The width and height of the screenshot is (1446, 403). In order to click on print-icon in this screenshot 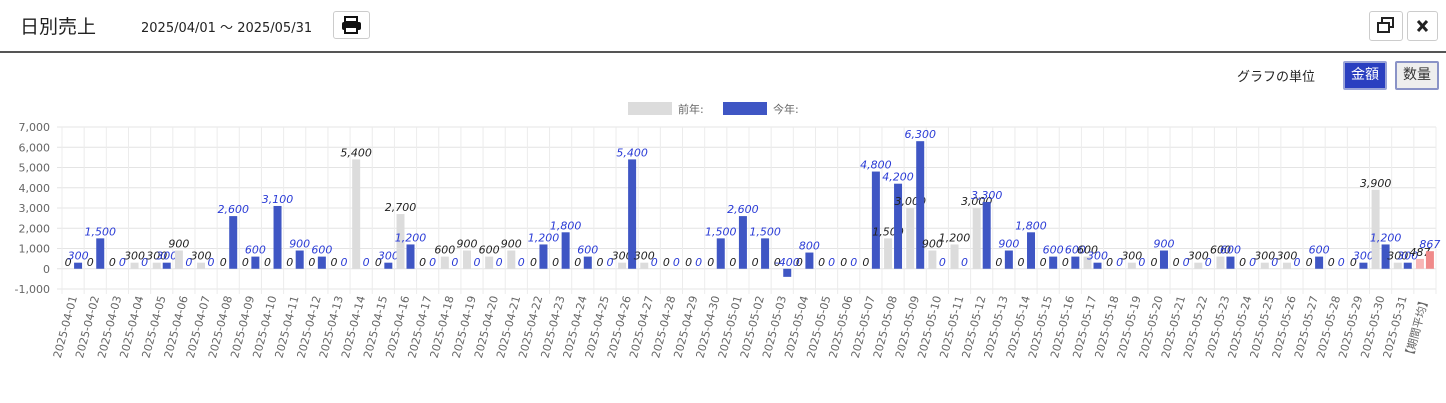, I will do `click(351, 25)`.